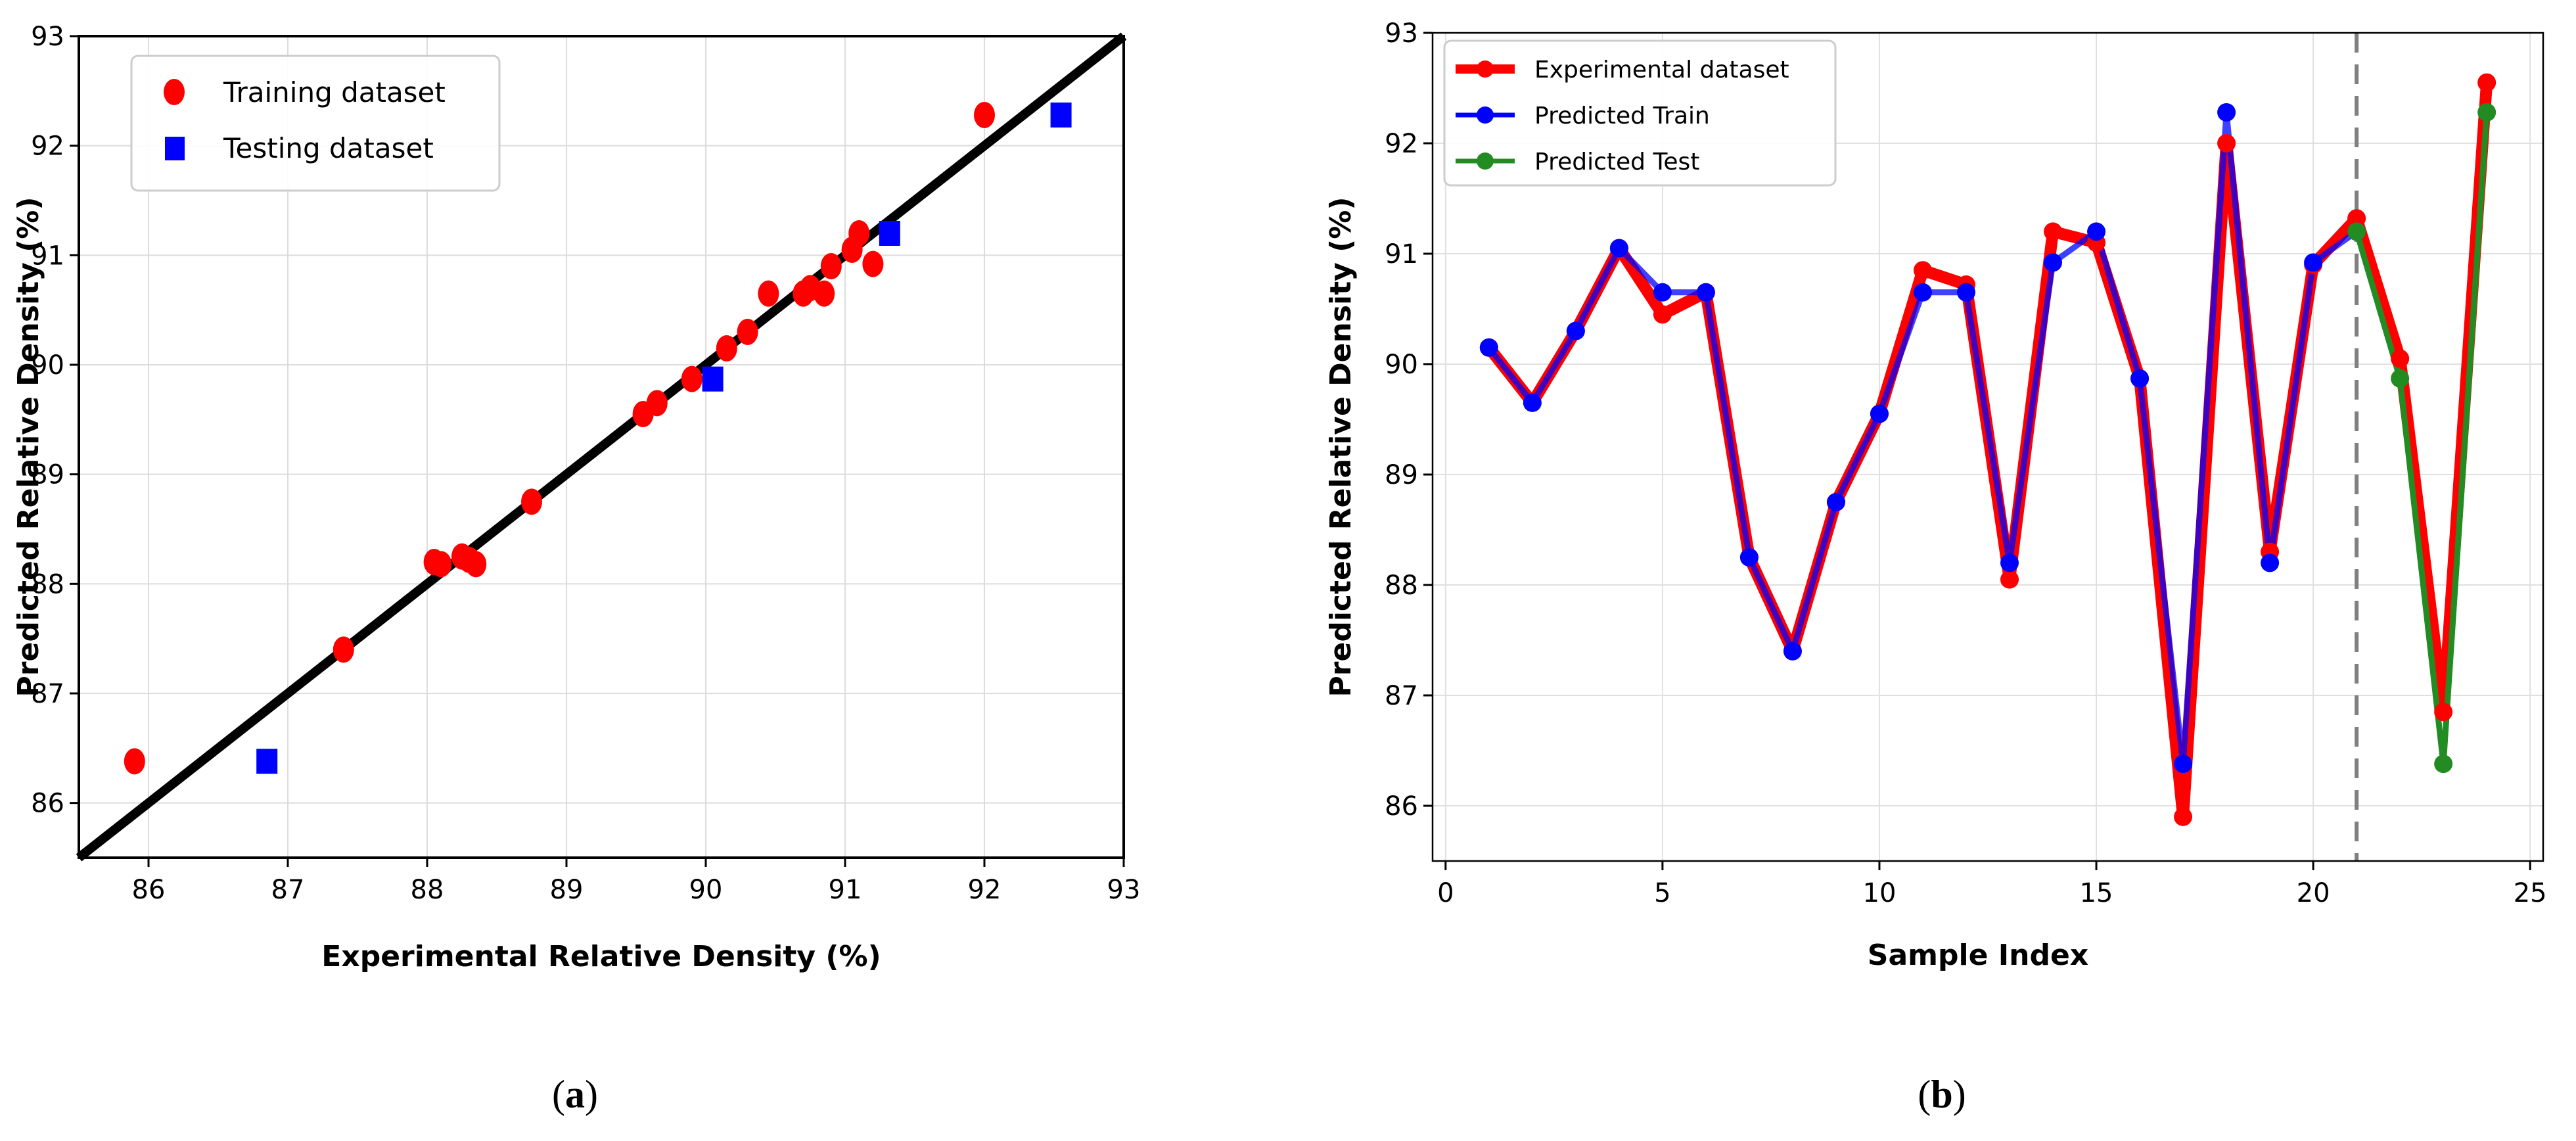  I want to click on panel-a-y-tick-label: 86, so click(47, 804).